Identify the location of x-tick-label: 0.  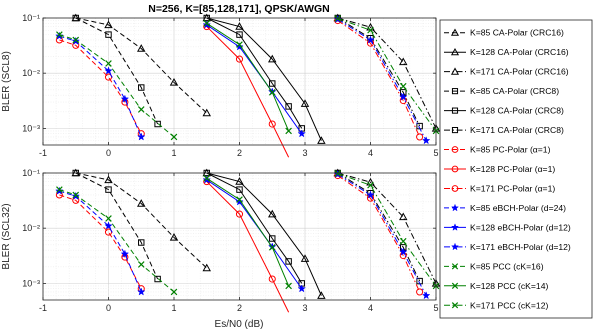
(108, 153).